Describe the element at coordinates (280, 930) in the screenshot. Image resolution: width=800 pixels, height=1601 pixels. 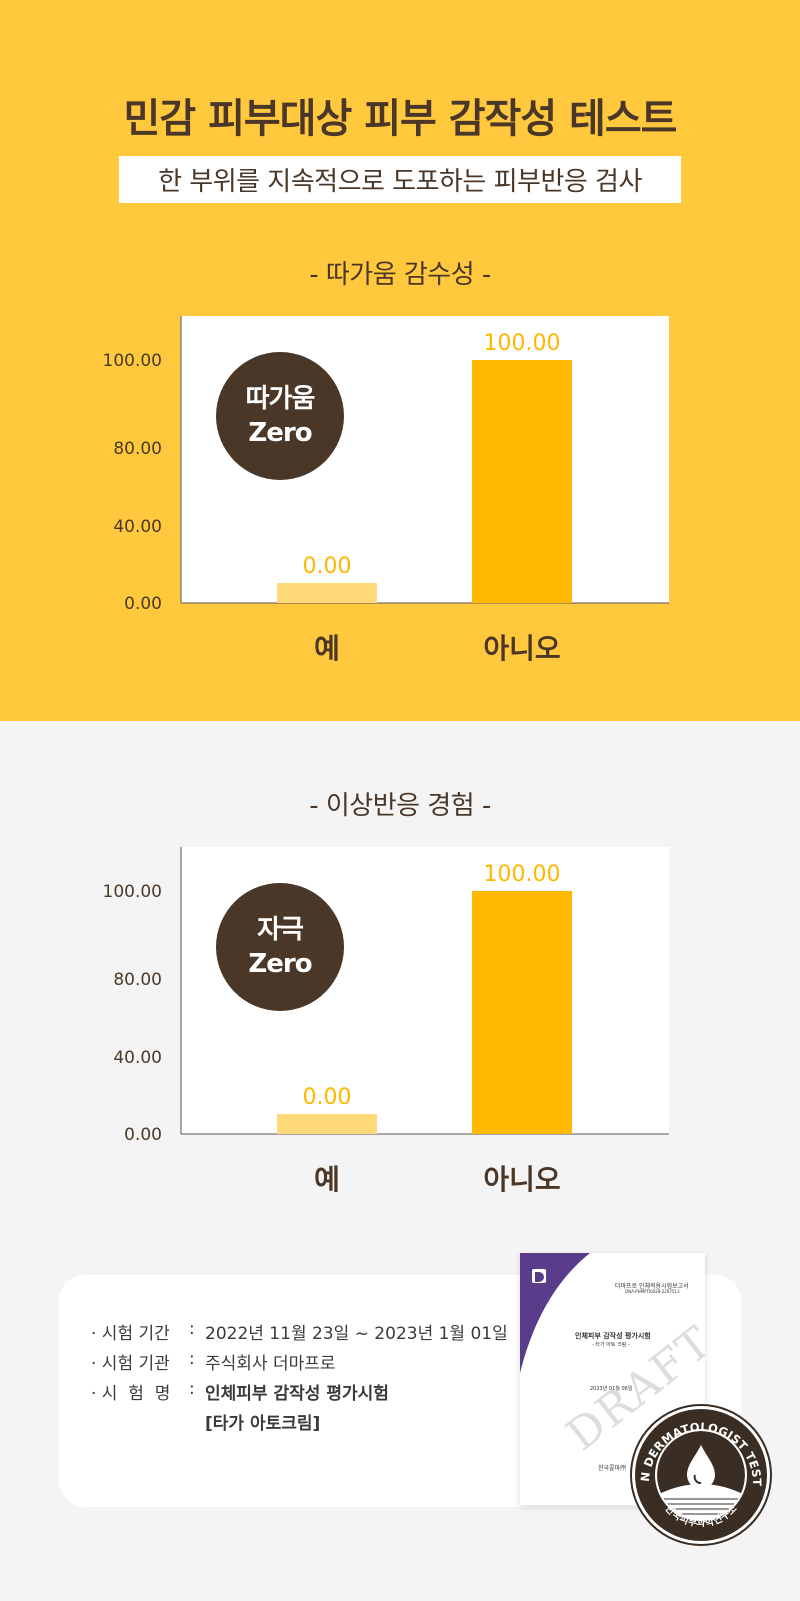
I see `badge-line-1: 자극` at that location.